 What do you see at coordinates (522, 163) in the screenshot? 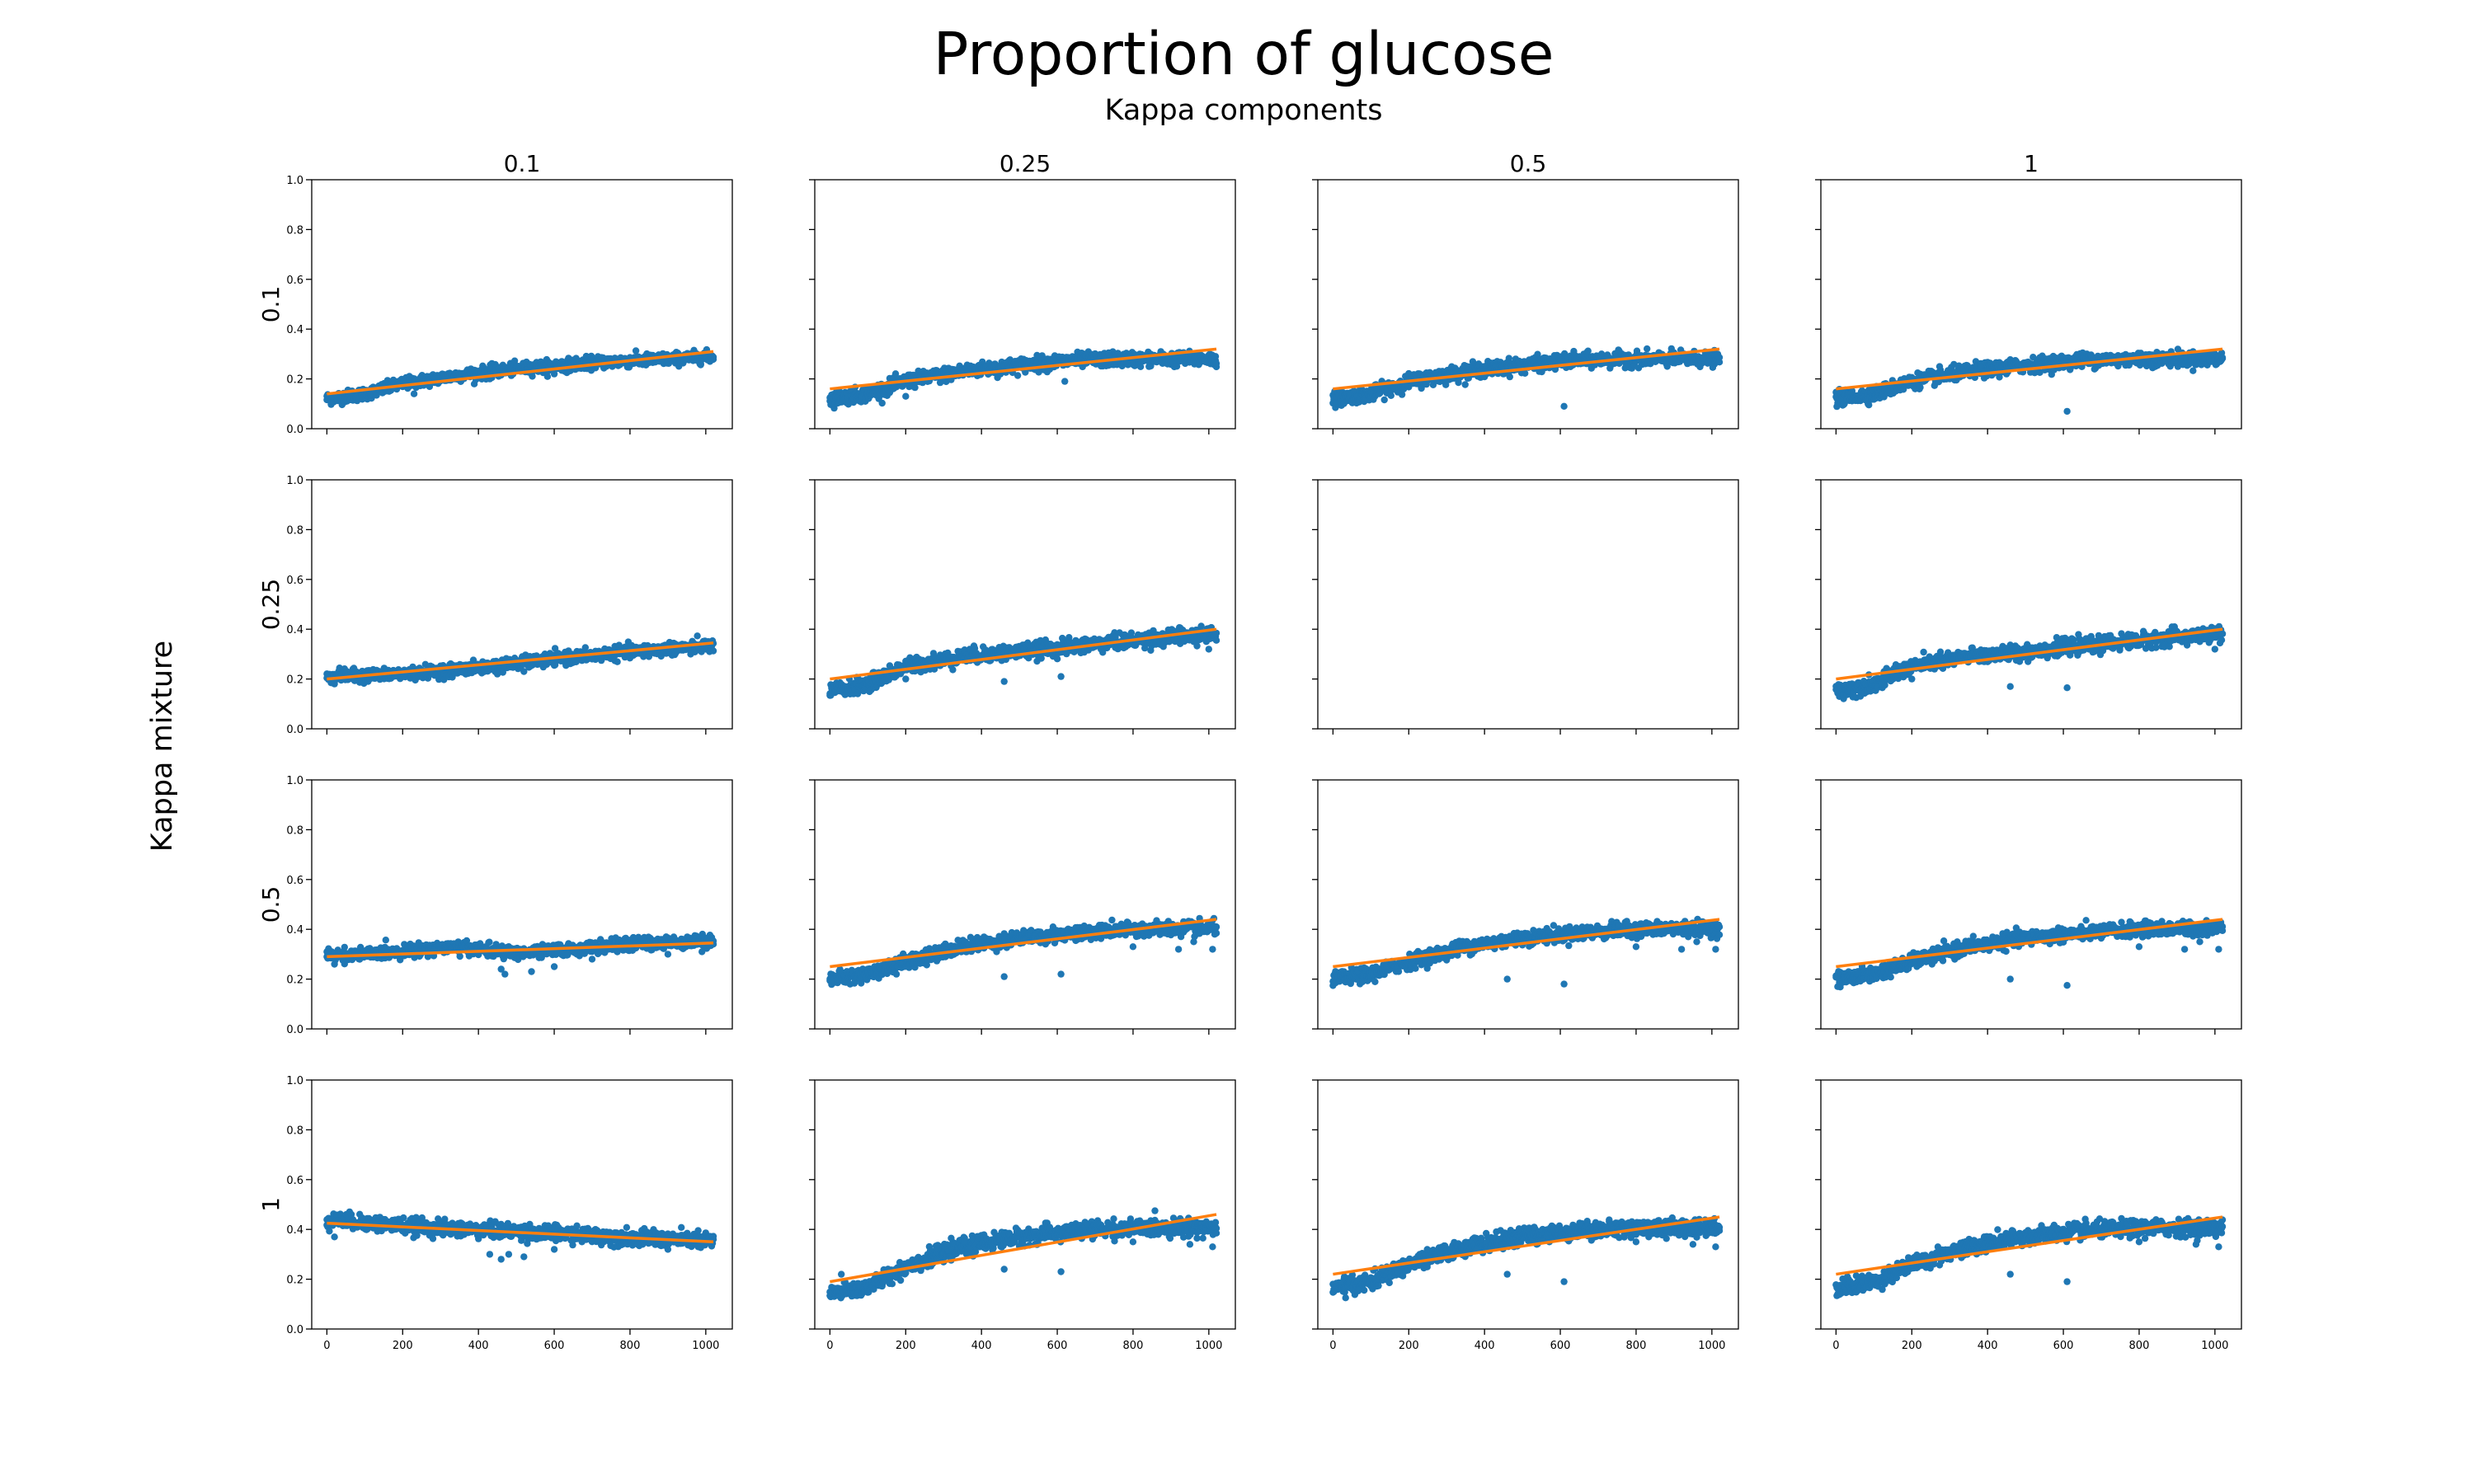
I see `column-title: 0.1` at bounding box center [522, 163].